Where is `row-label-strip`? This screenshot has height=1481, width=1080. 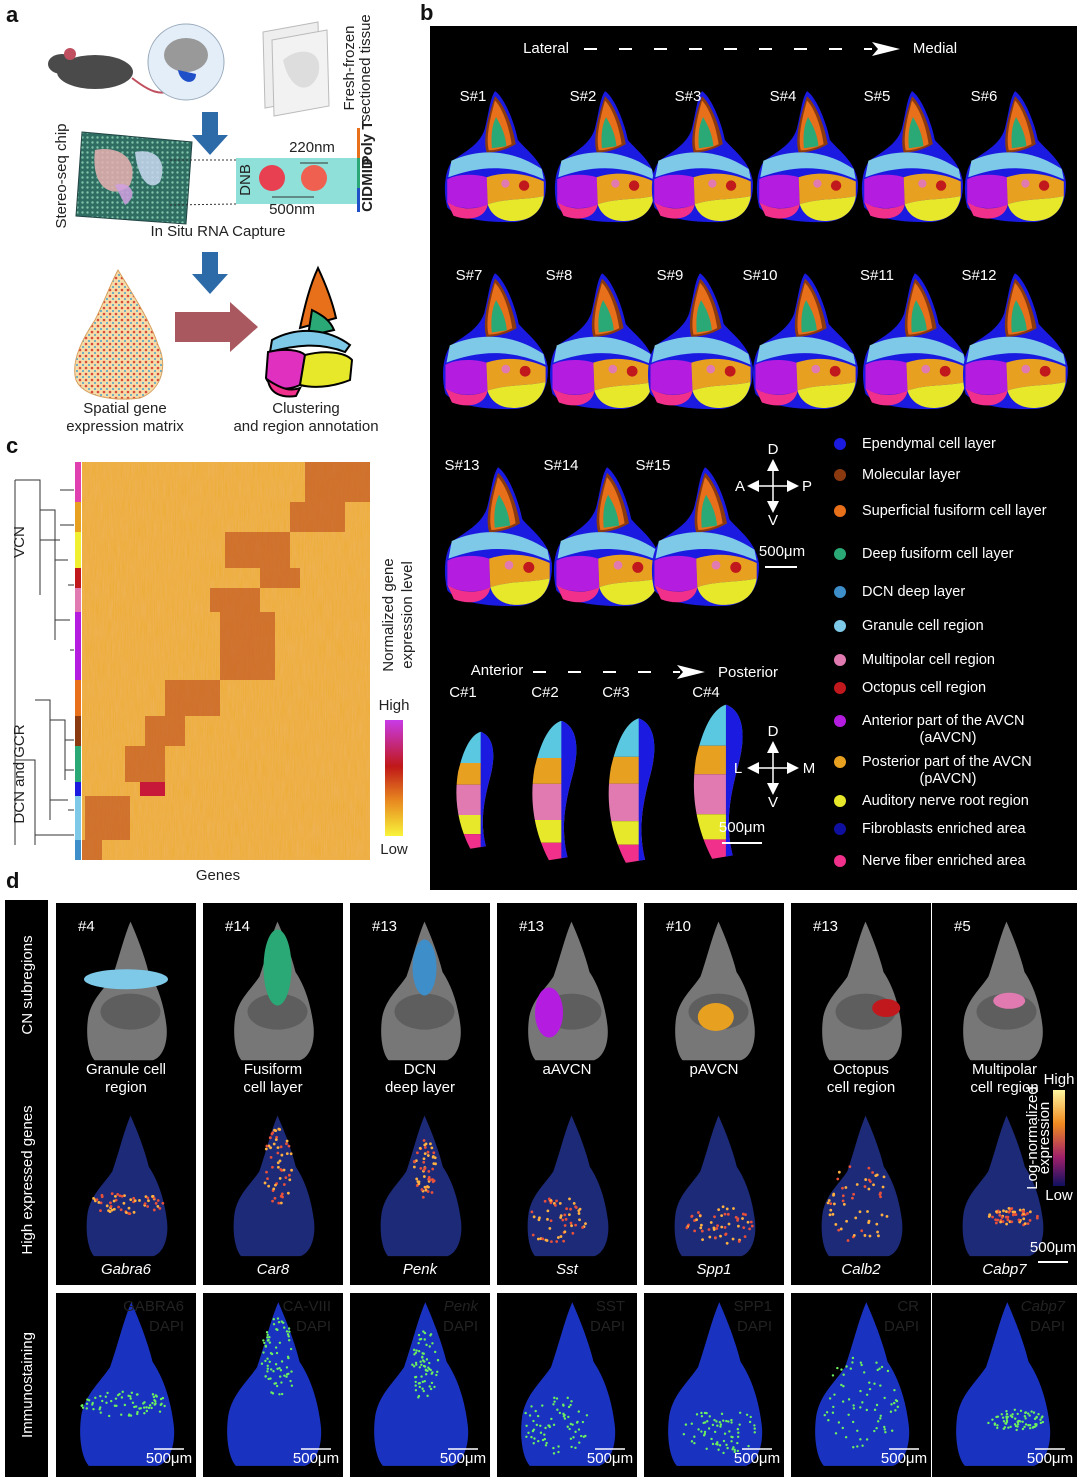
row-label-strip is located at coordinates (26, 1188).